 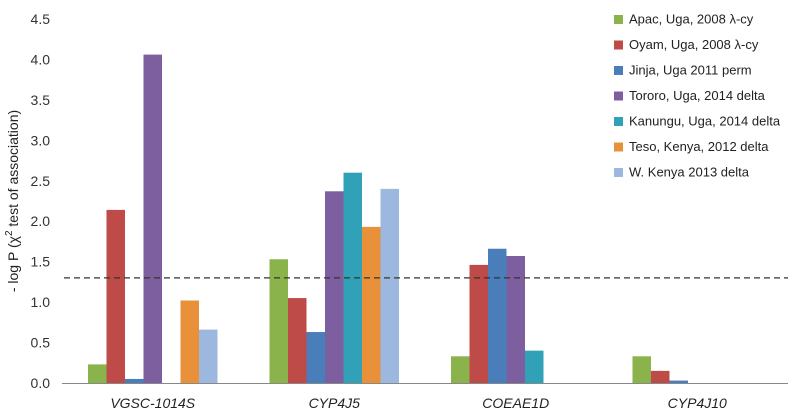 What do you see at coordinates (335, 403) in the screenshot?
I see `category-label: CYP4J5` at bounding box center [335, 403].